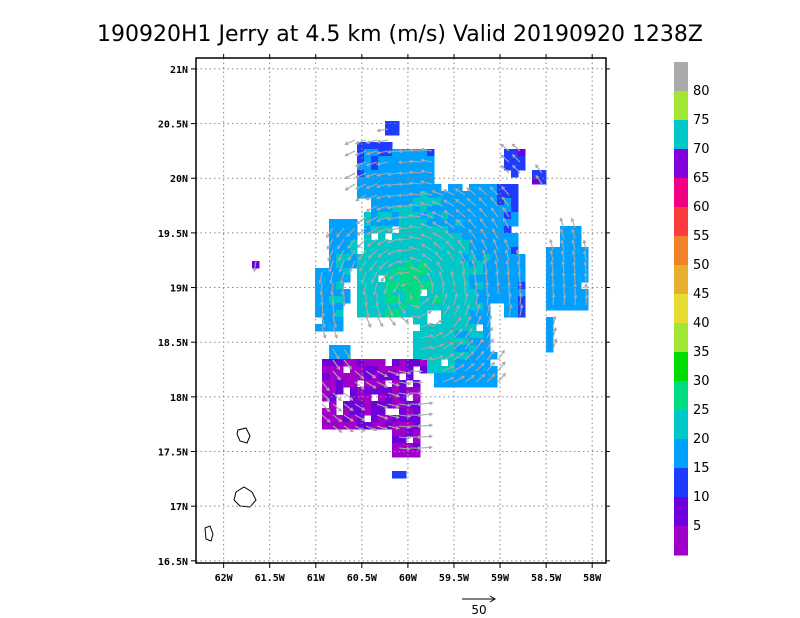 Image resolution: width=800 pixels, height=618 pixels. What do you see at coordinates (478, 610) in the screenshot?
I see `reference-vector-label: 50` at bounding box center [478, 610].